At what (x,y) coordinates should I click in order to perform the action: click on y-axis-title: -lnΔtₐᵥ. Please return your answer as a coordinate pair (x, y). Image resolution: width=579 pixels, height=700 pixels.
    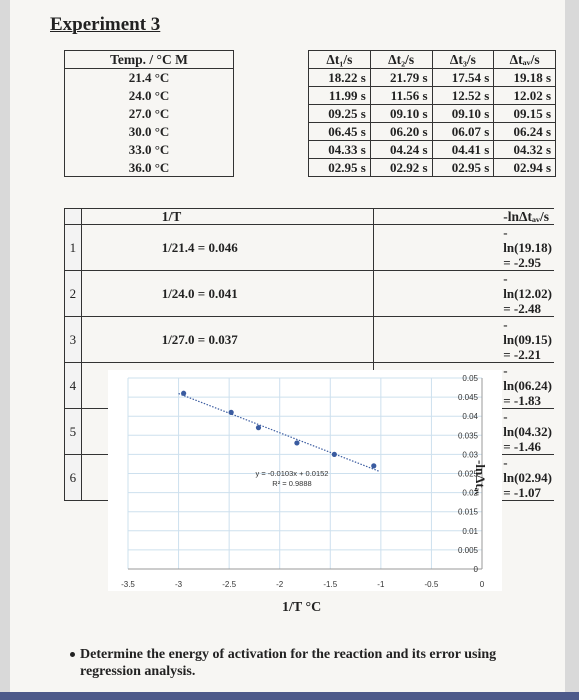
    Looking at the image, I should click on (480, 478).